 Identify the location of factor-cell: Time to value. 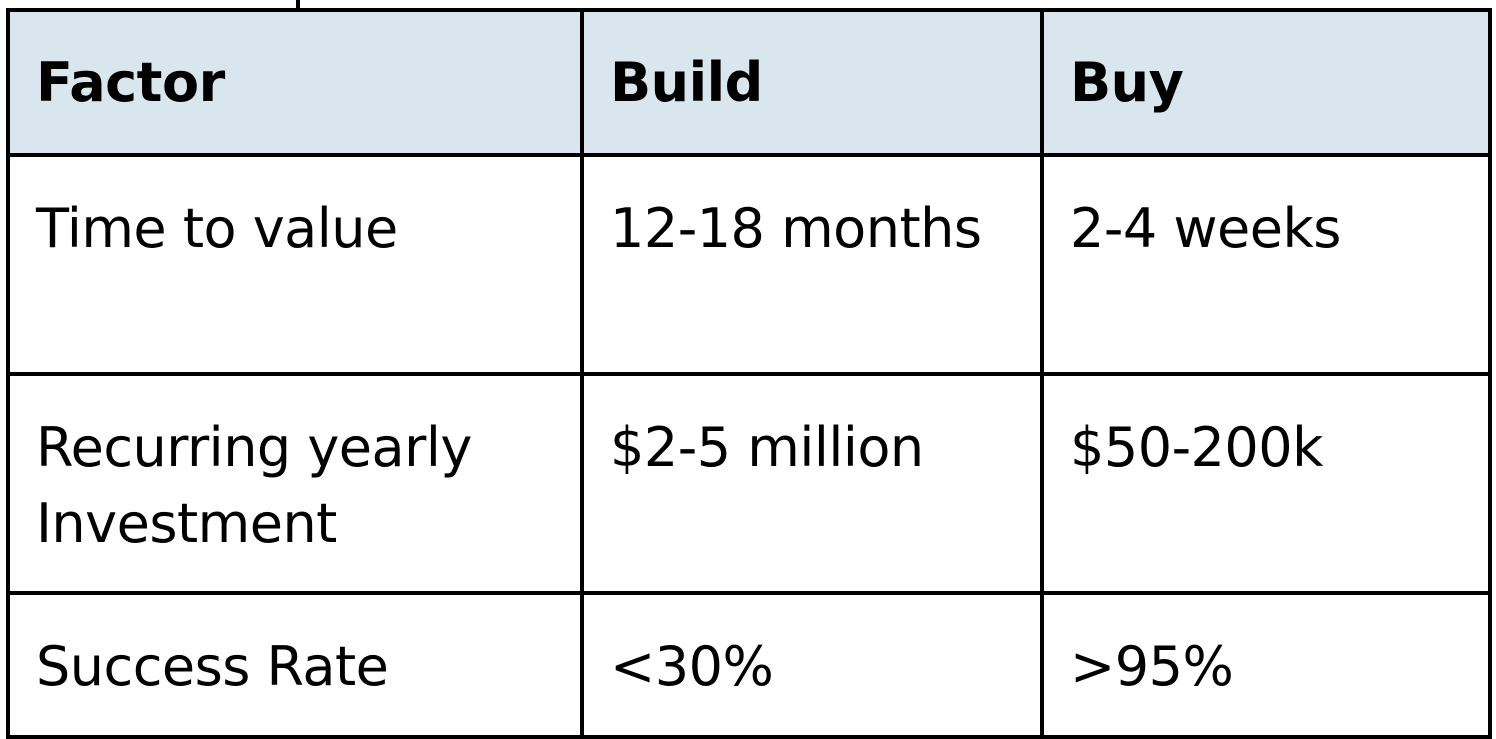
(295, 264).